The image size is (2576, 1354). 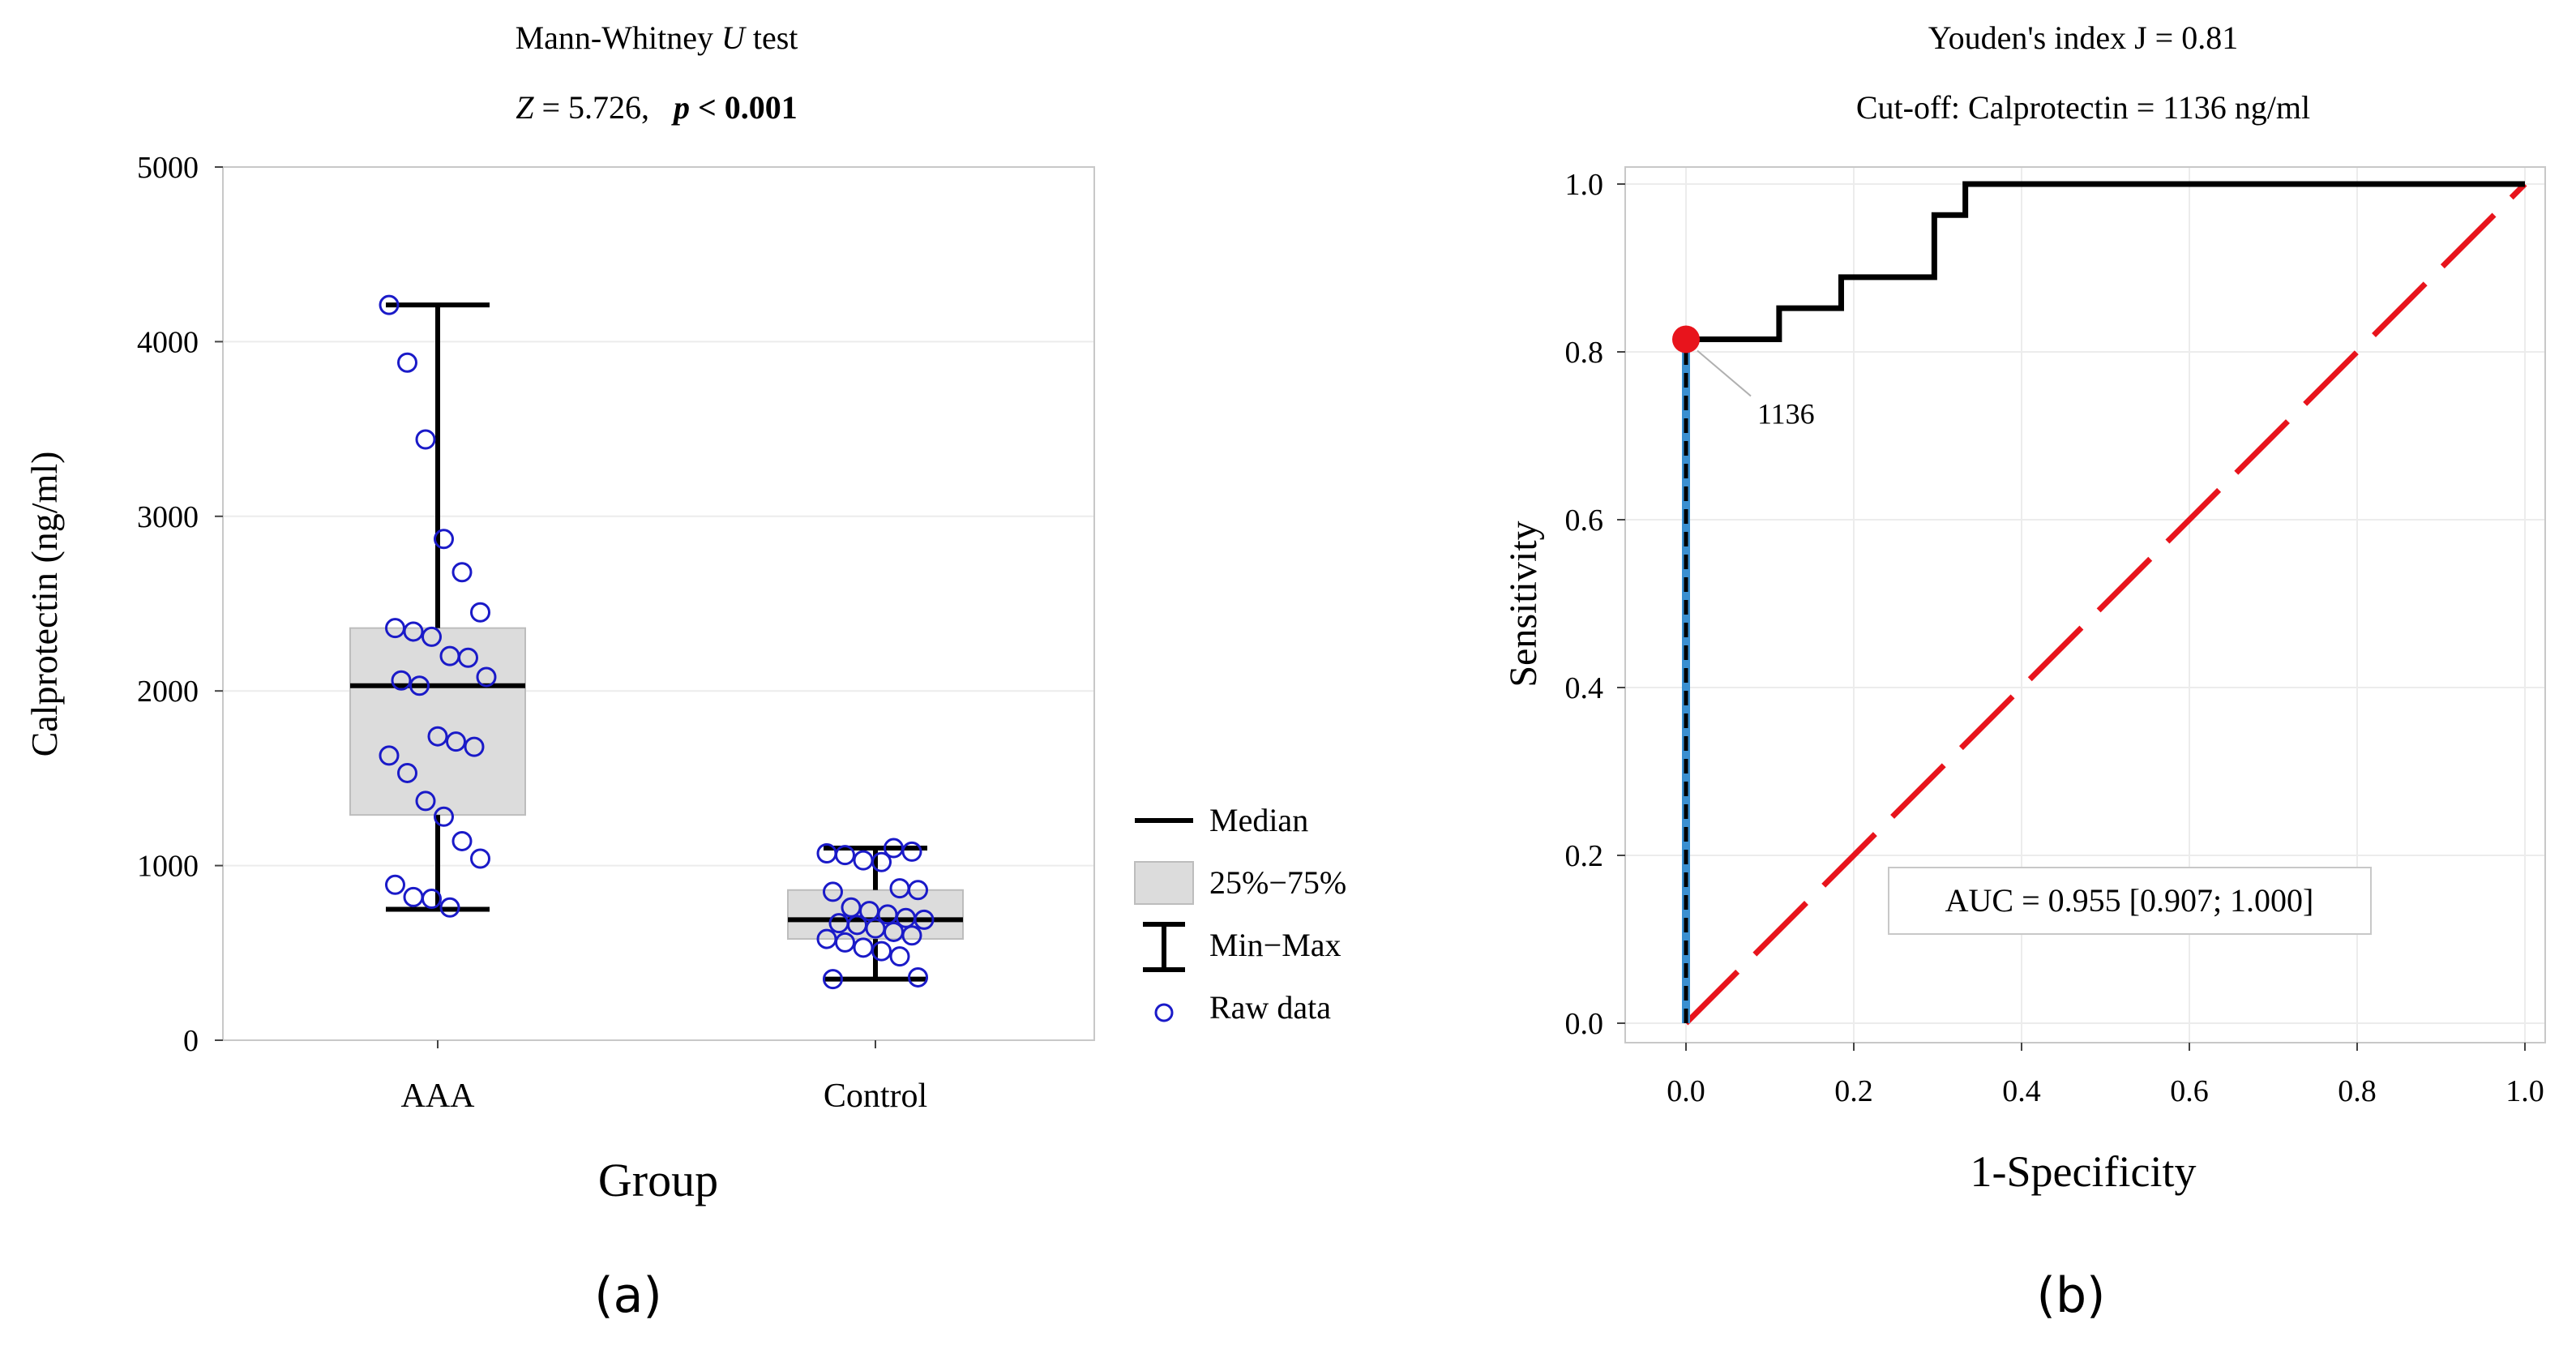 What do you see at coordinates (1242, 1007) in the screenshot?
I see `panel-a-legend-item: Raw data` at bounding box center [1242, 1007].